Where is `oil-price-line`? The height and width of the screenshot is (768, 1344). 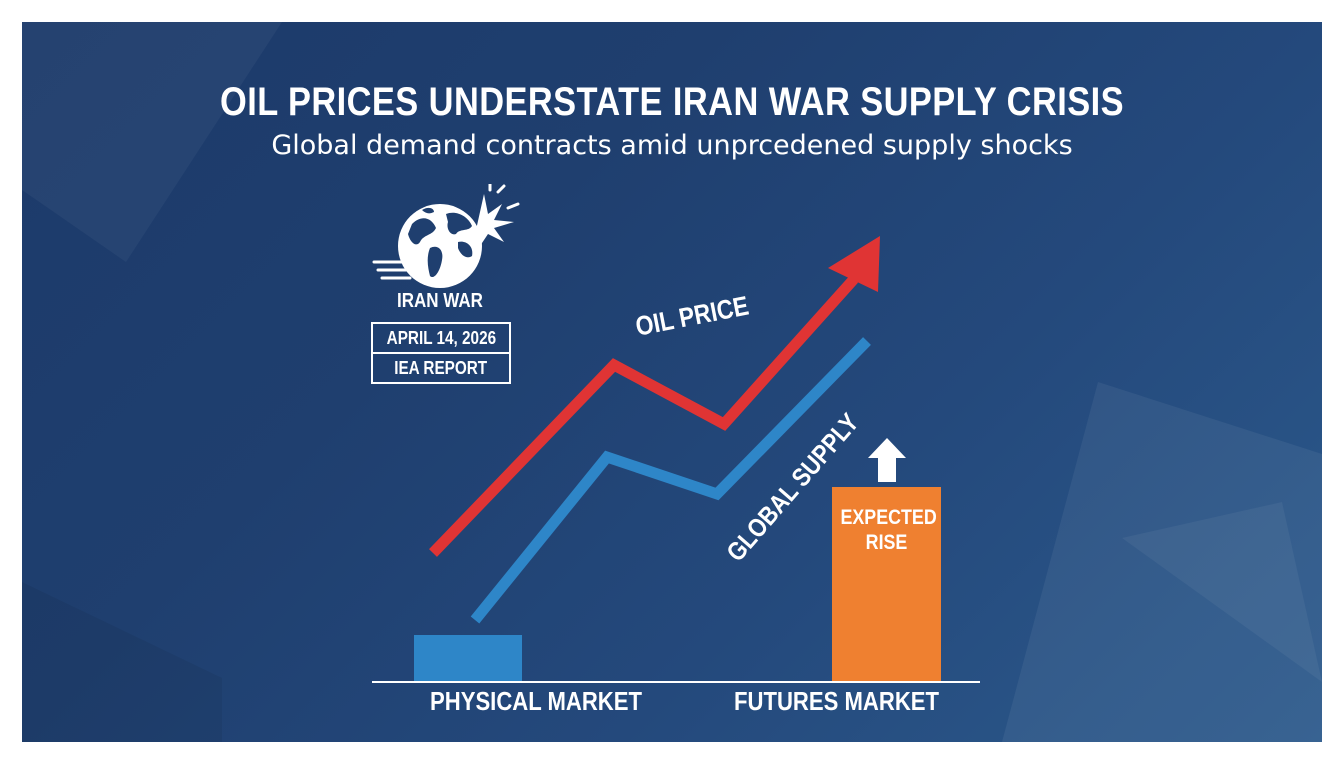
oil-price-line is located at coordinates (644, 416).